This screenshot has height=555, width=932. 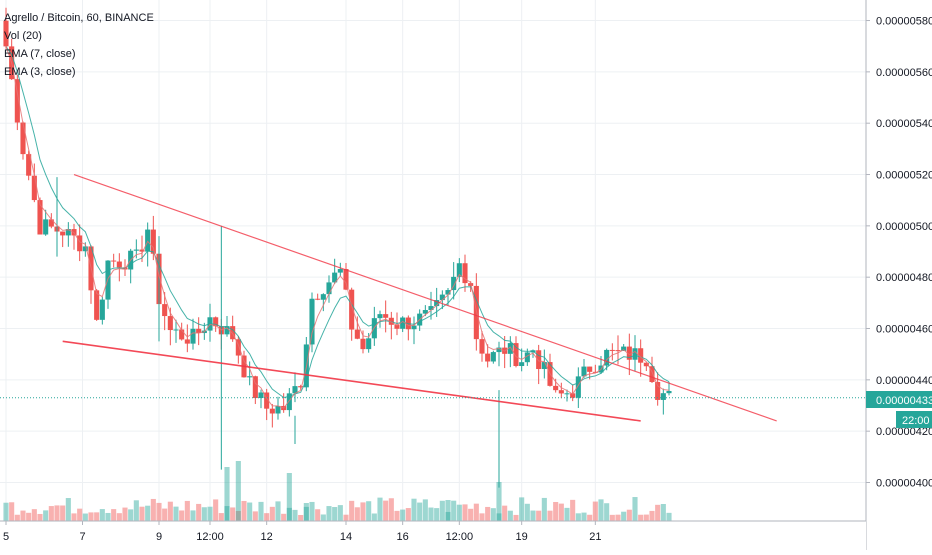 What do you see at coordinates (904, 432) in the screenshot?
I see `price-tick-label: 0.00000420` at bounding box center [904, 432].